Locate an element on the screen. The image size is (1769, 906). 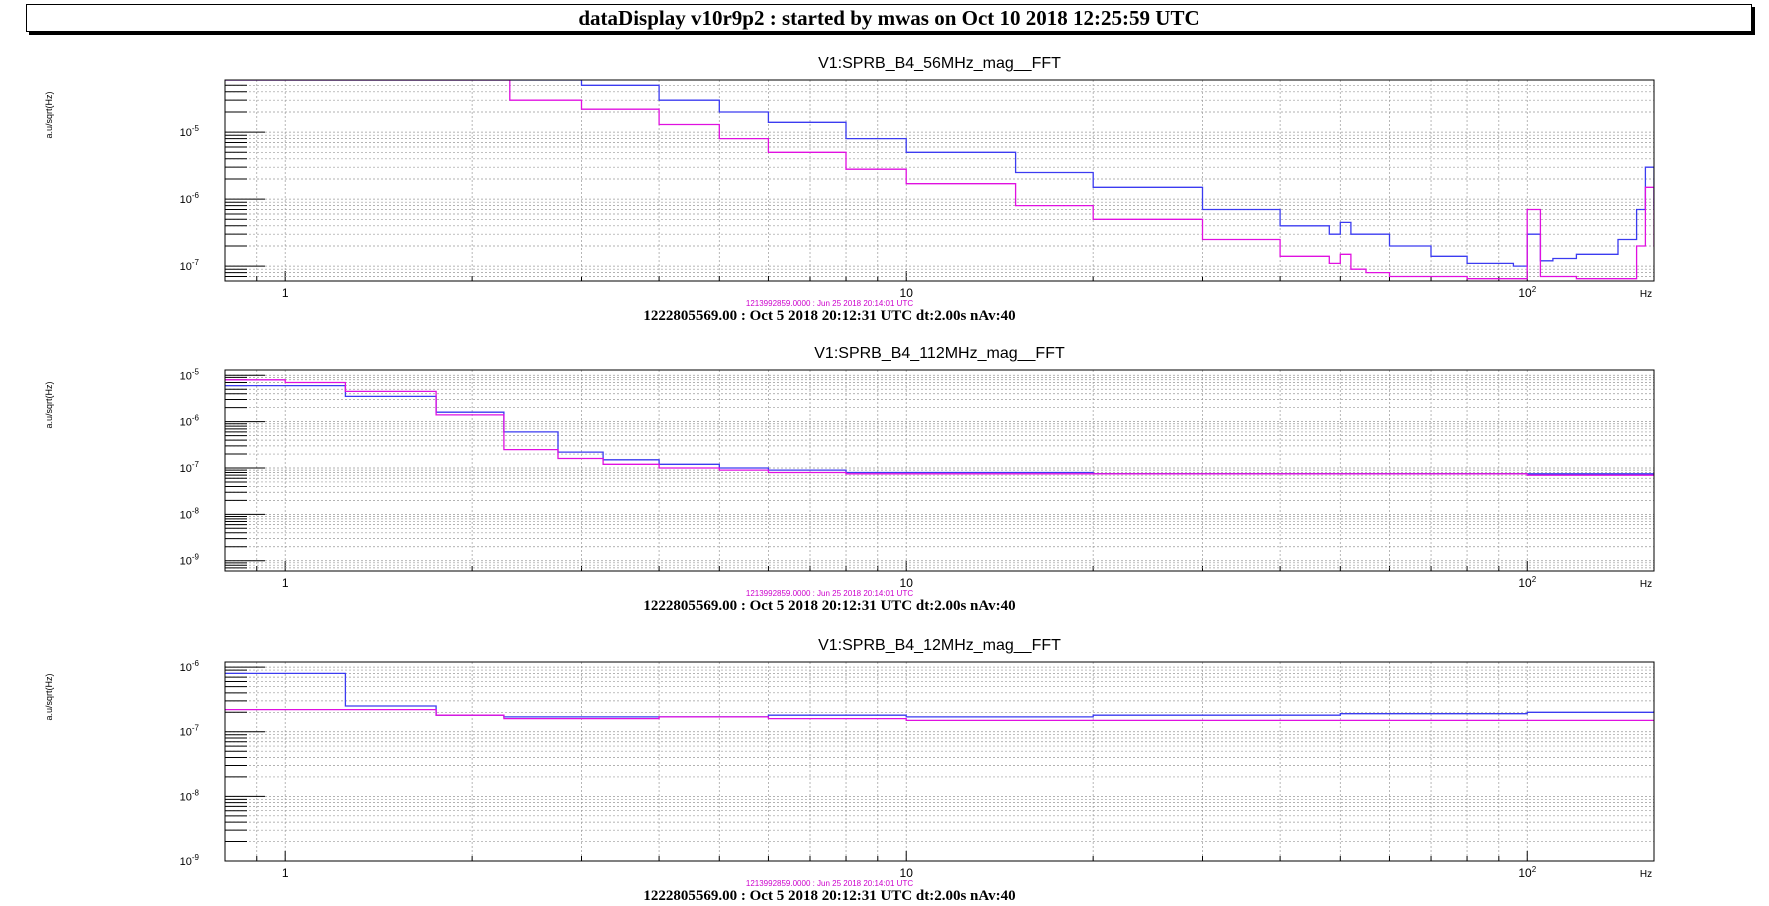
panel-title: V1:SPRB_B4_56MHz_mag__FFT is located at coordinates (939, 63).